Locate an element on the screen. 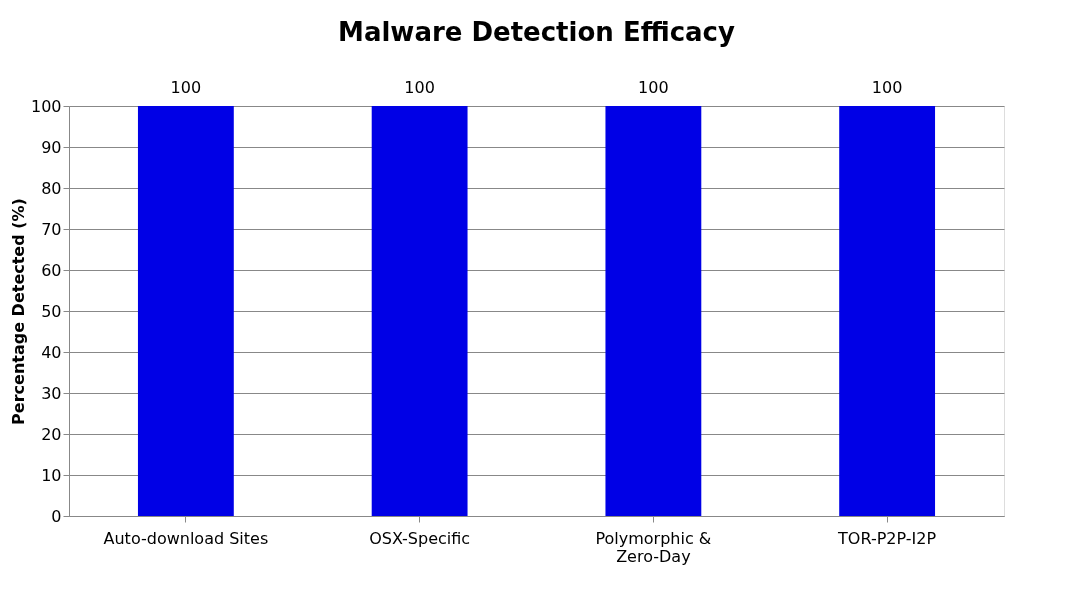 The width and height of the screenshot is (1072, 594). y-tick-label: 60 is located at coordinates (51, 270).